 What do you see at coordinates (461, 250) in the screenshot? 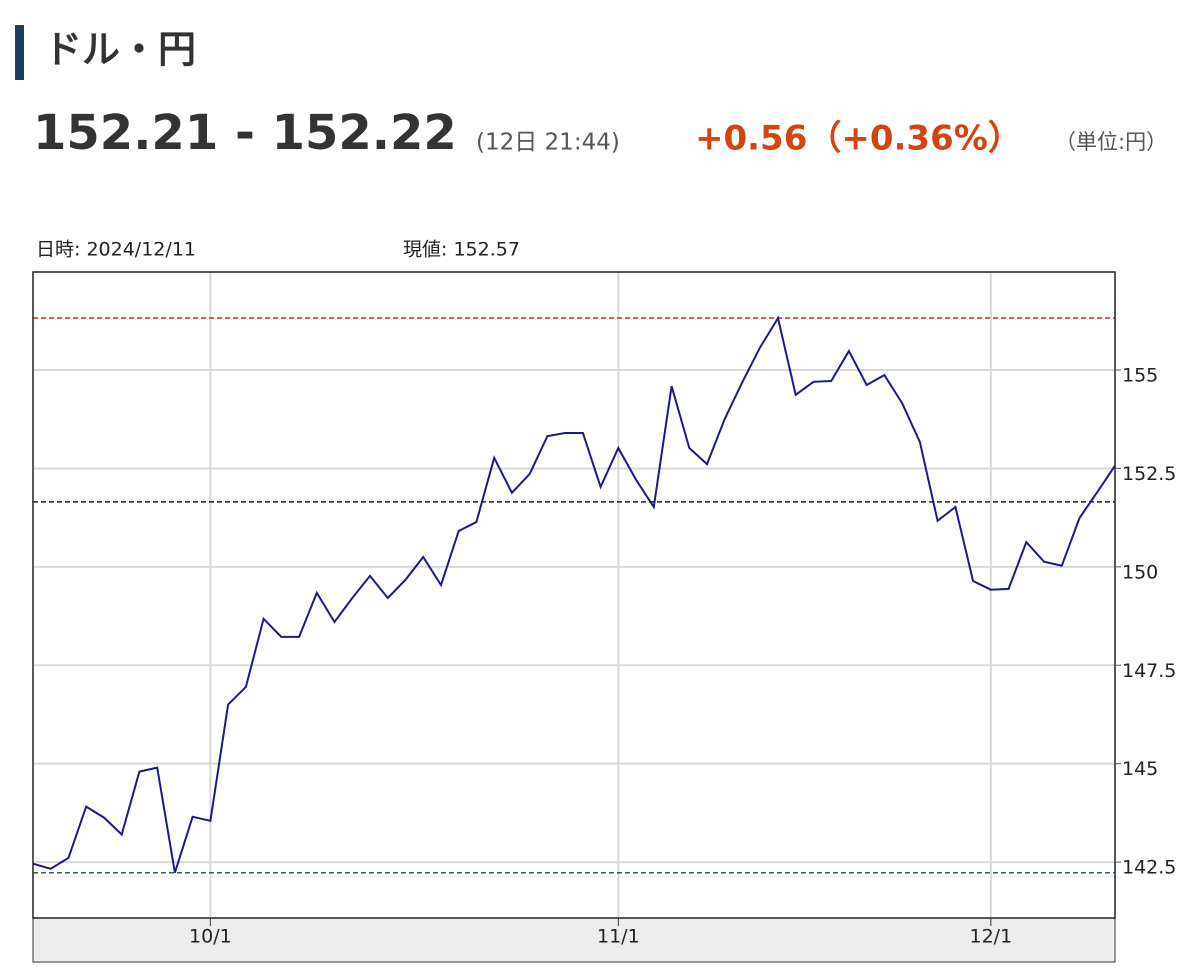
I see `info-value: 現値: 152.57` at bounding box center [461, 250].